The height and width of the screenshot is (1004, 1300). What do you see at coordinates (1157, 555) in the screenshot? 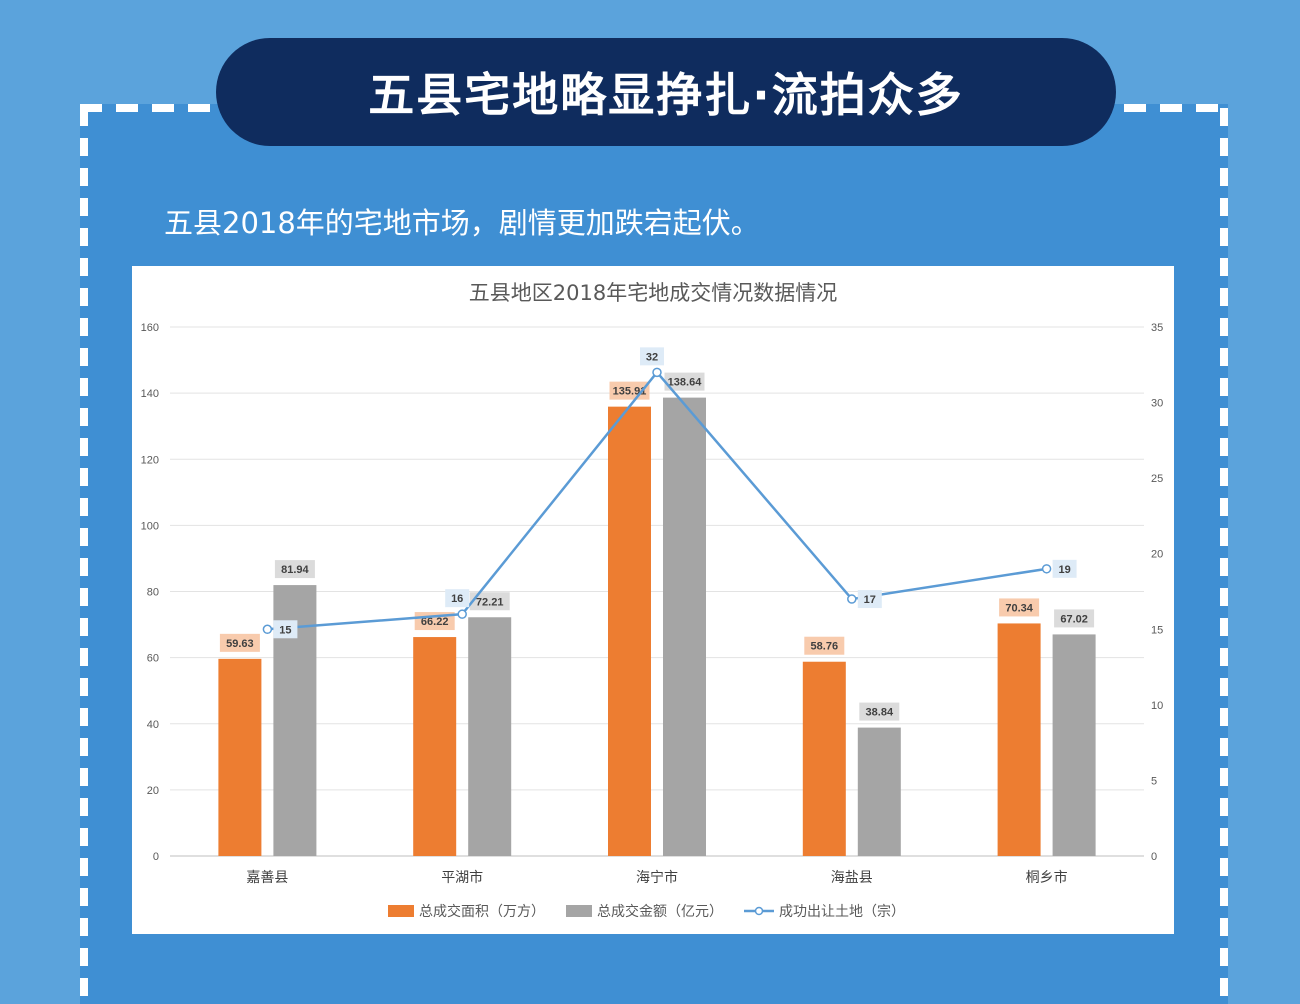
I see `y-right-tick-label: 20` at bounding box center [1157, 555].